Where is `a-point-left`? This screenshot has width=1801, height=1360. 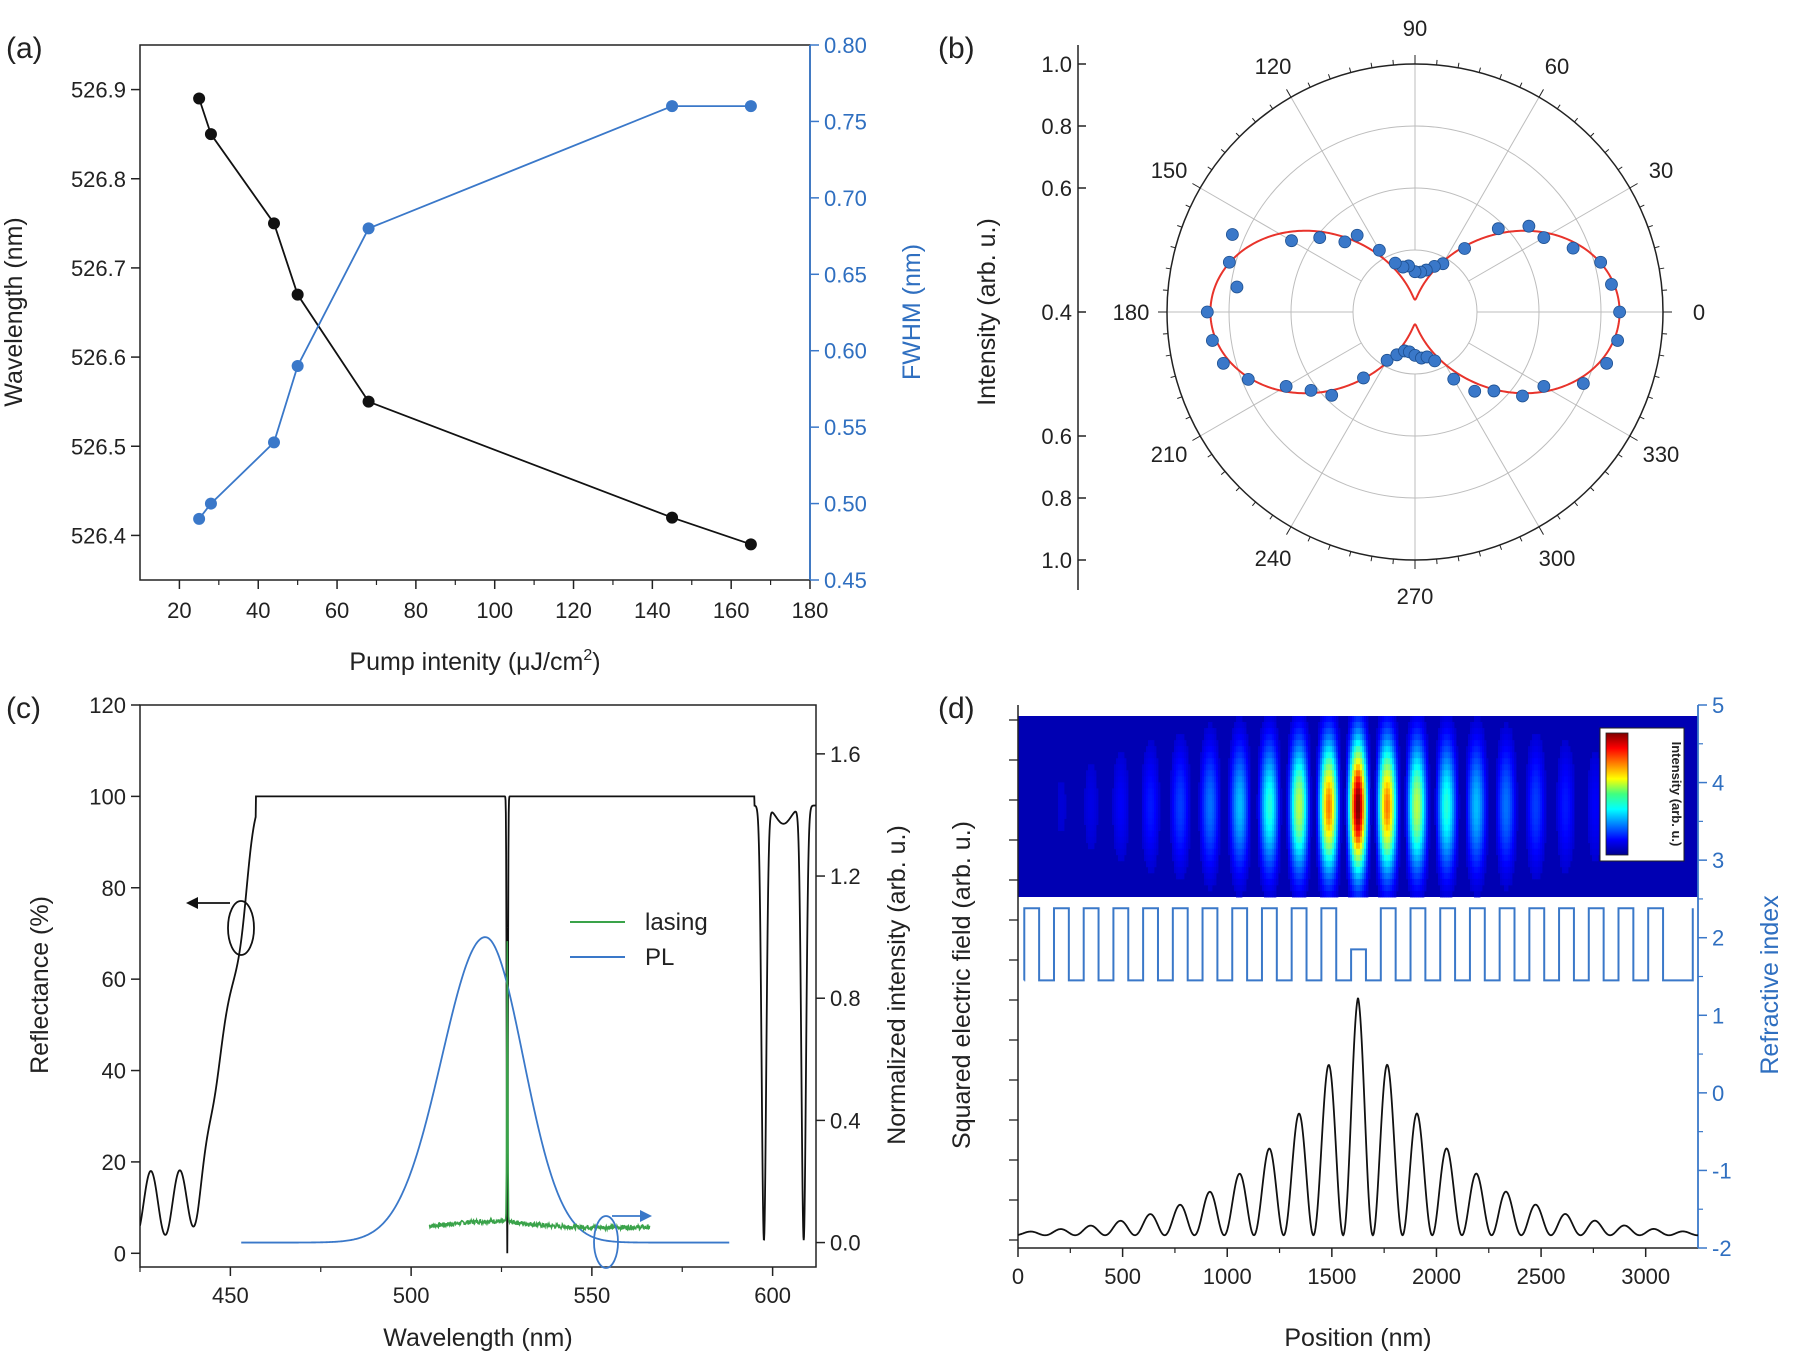
a-point-left is located at coordinates (672, 517).